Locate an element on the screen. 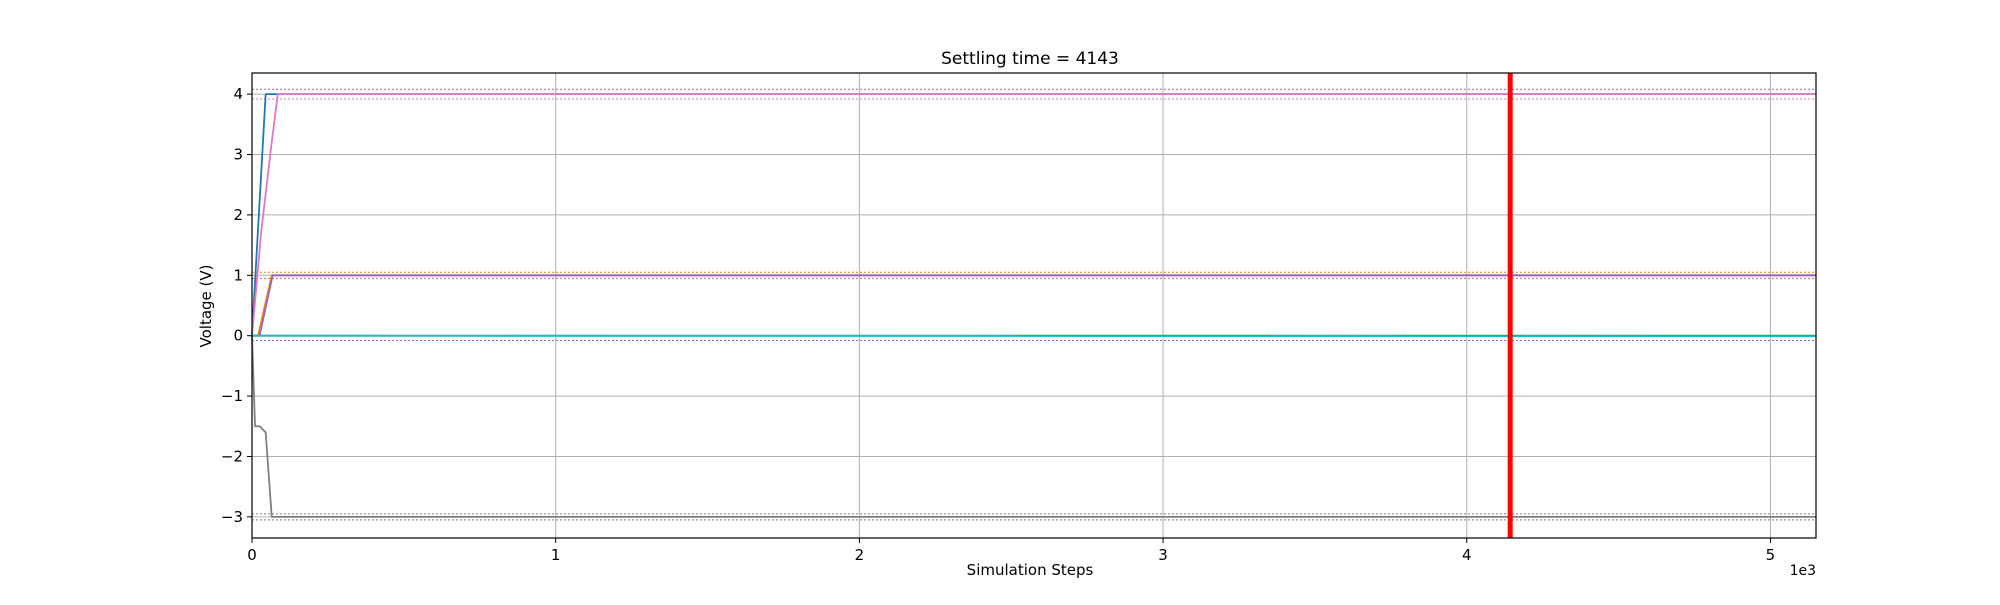 The height and width of the screenshot is (605, 2000). x-tick-label: 4 is located at coordinates (1467, 555).